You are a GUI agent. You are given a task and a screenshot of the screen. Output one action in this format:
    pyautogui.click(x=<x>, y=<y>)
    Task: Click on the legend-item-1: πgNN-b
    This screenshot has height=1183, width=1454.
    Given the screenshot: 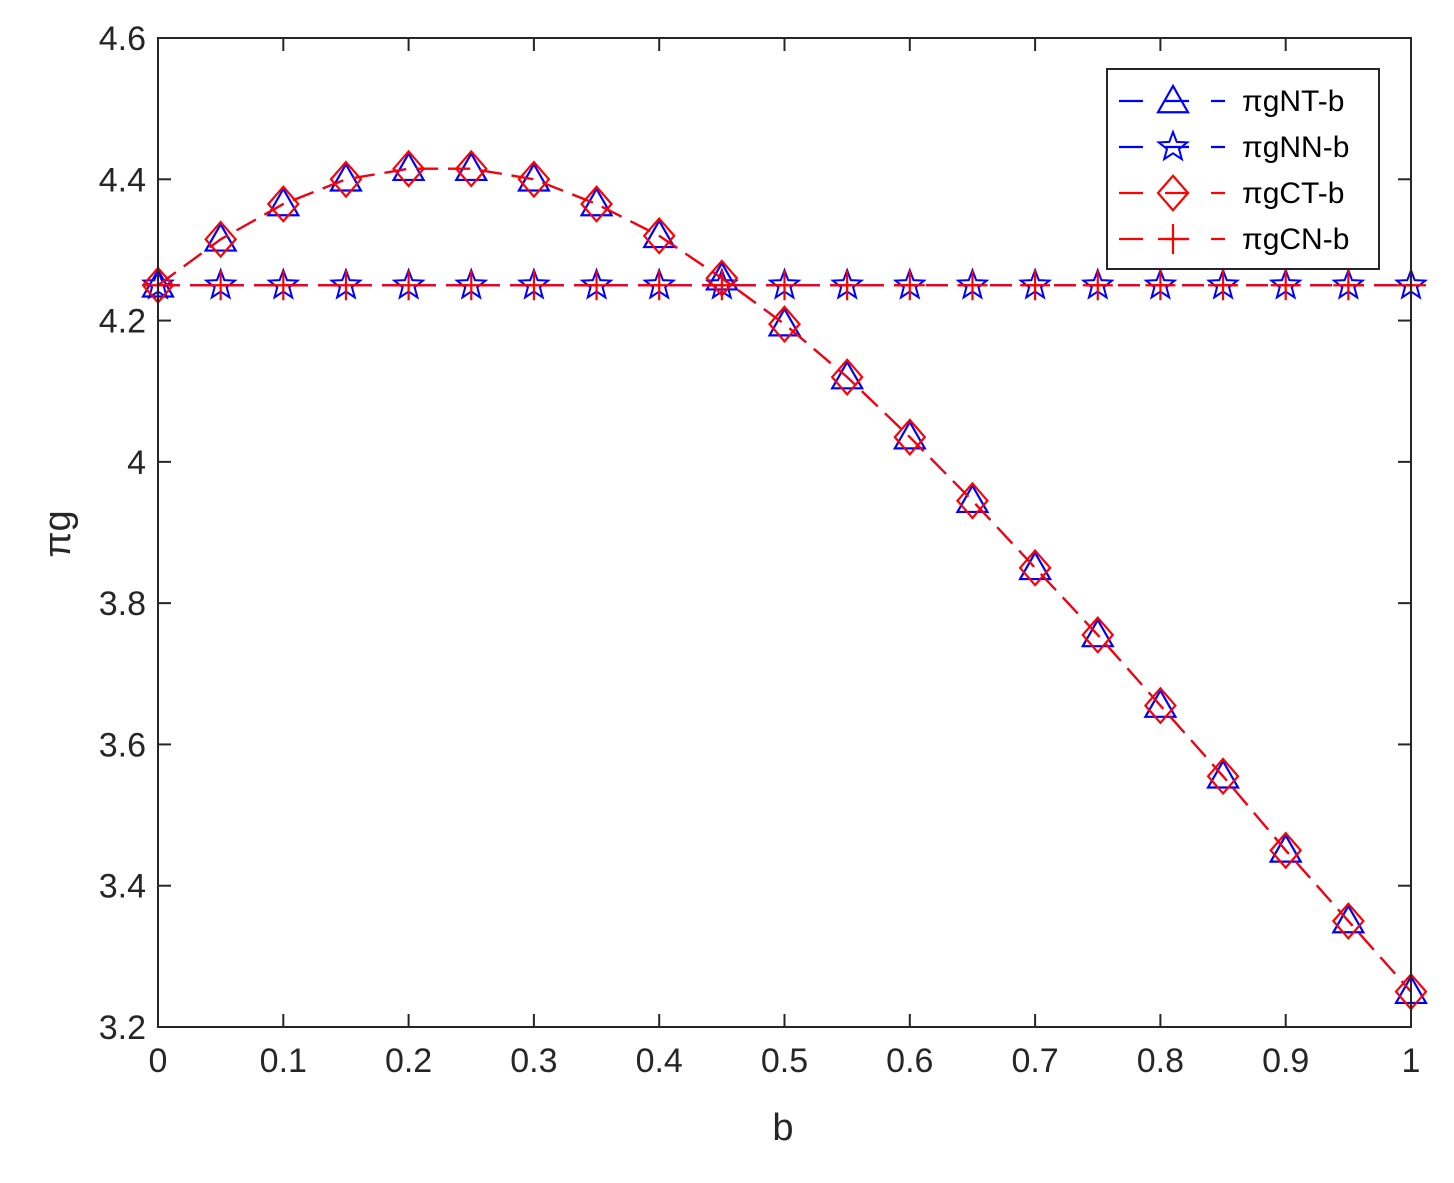 What is the action you would take?
    pyautogui.click(x=1234, y=146)
    